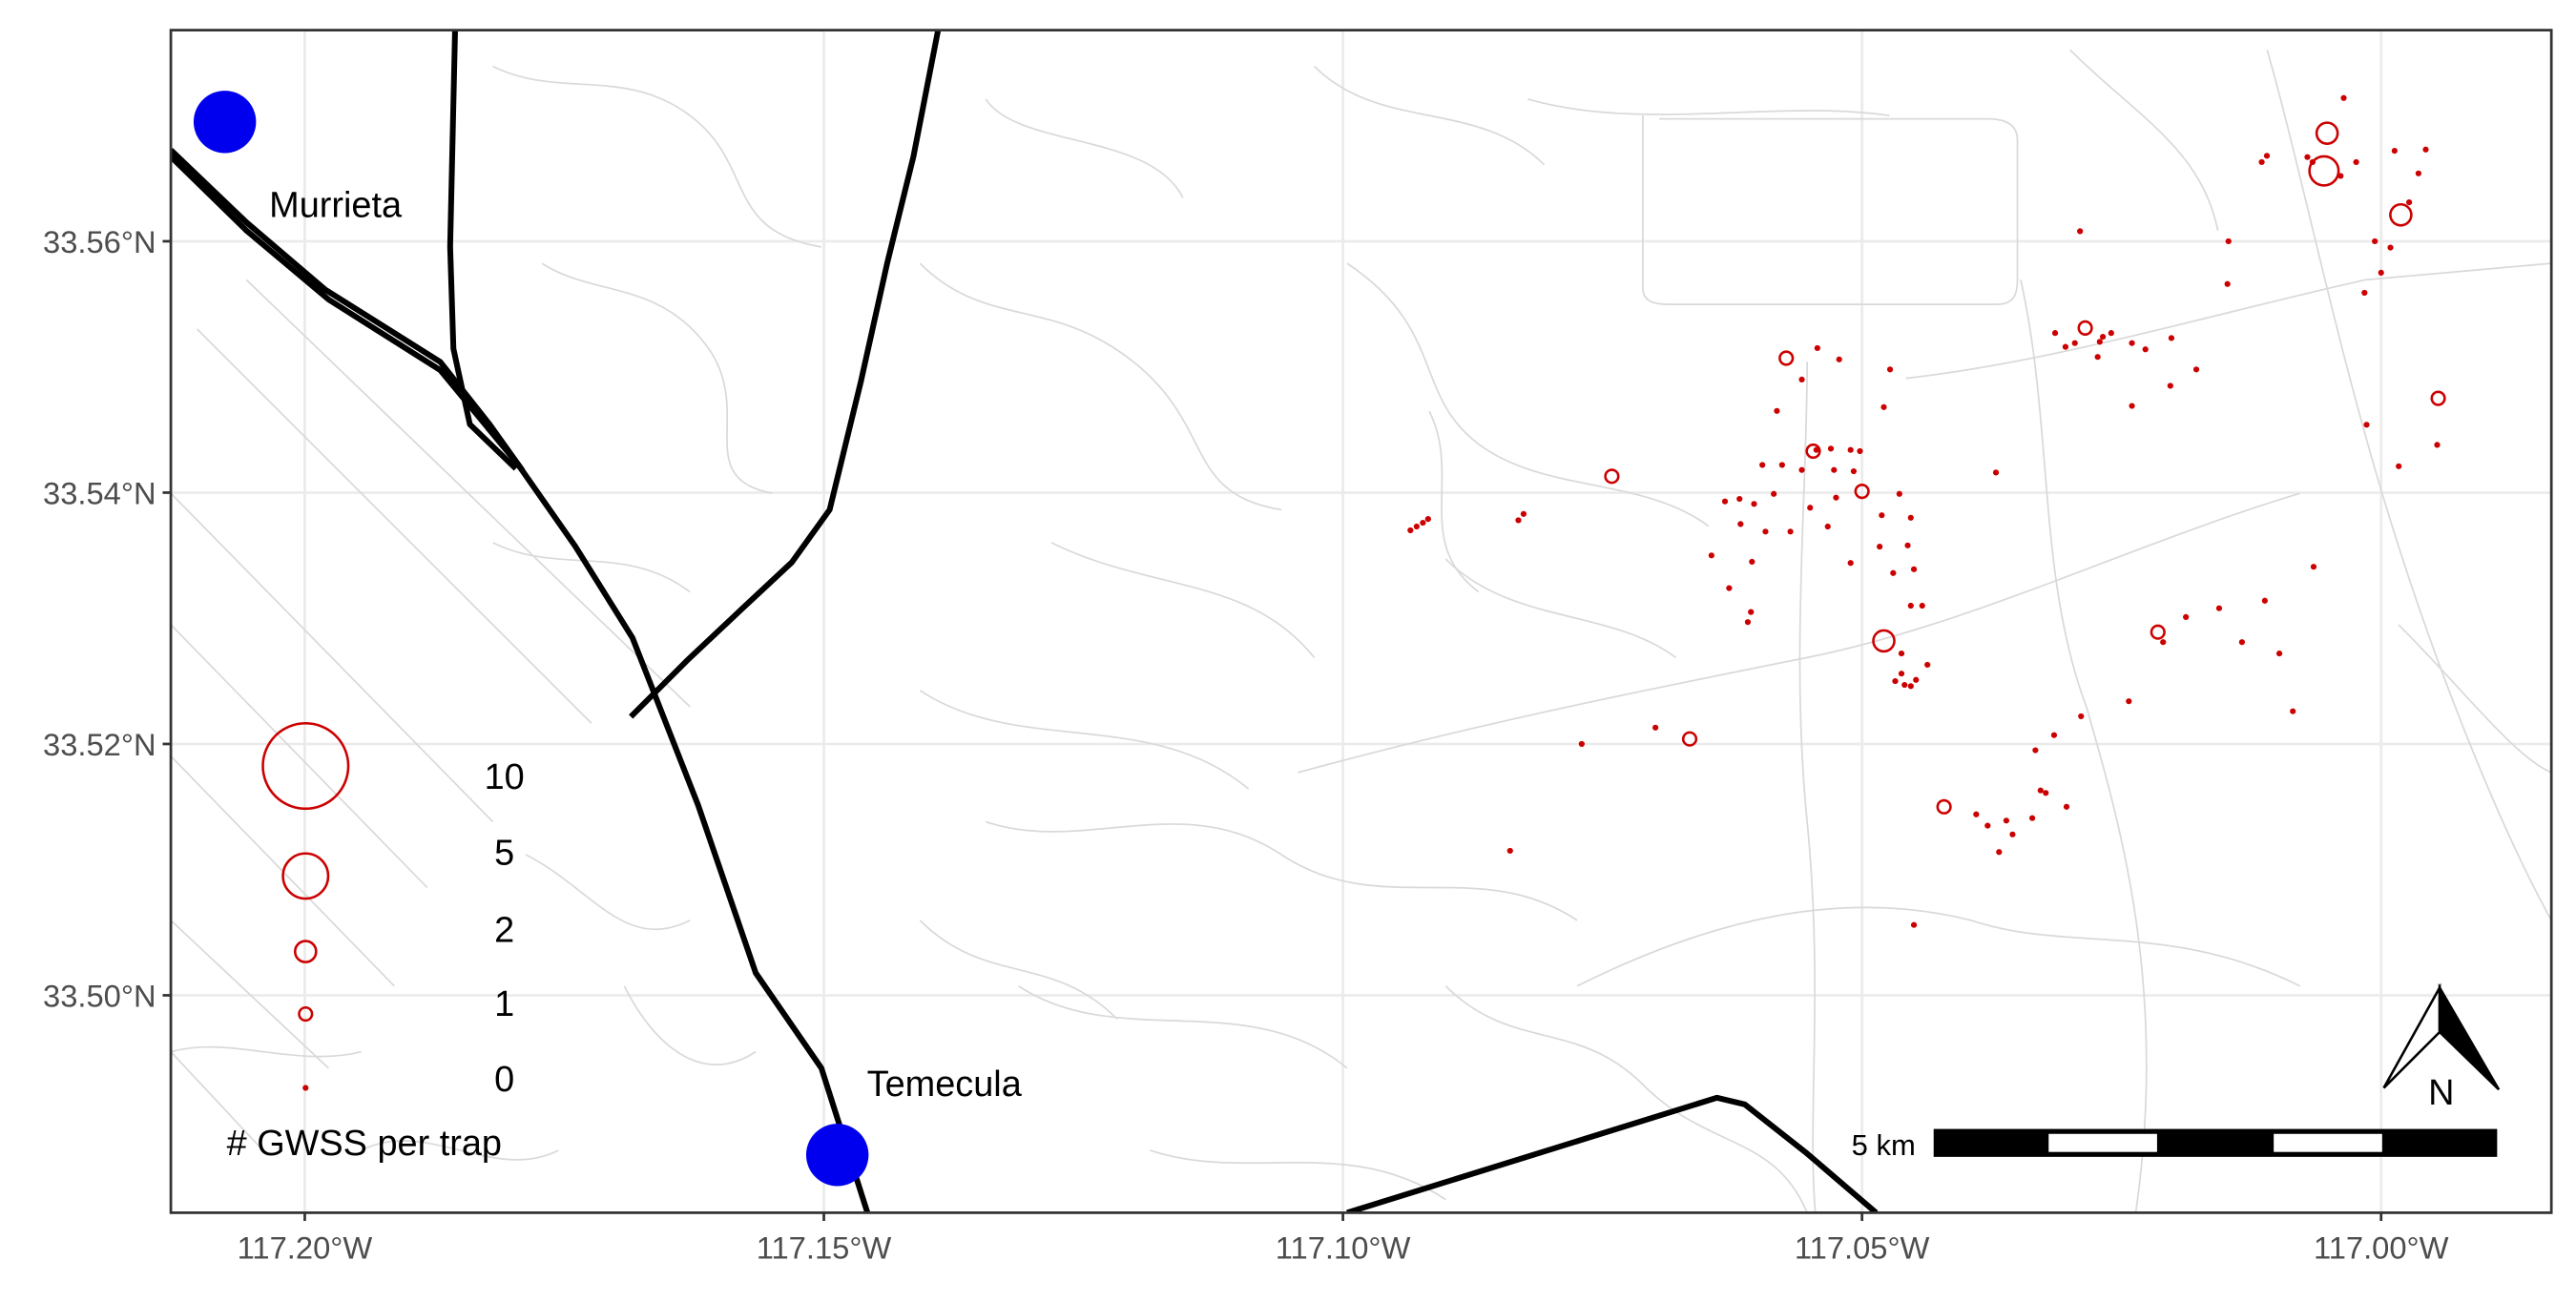 The height and width of the screenshot is (1302, 2576). What do you see at coordinates (364, 1144) in the screenshot?
I see `legend-title: # GWSS per trap` at bounding box center [364, 1144].